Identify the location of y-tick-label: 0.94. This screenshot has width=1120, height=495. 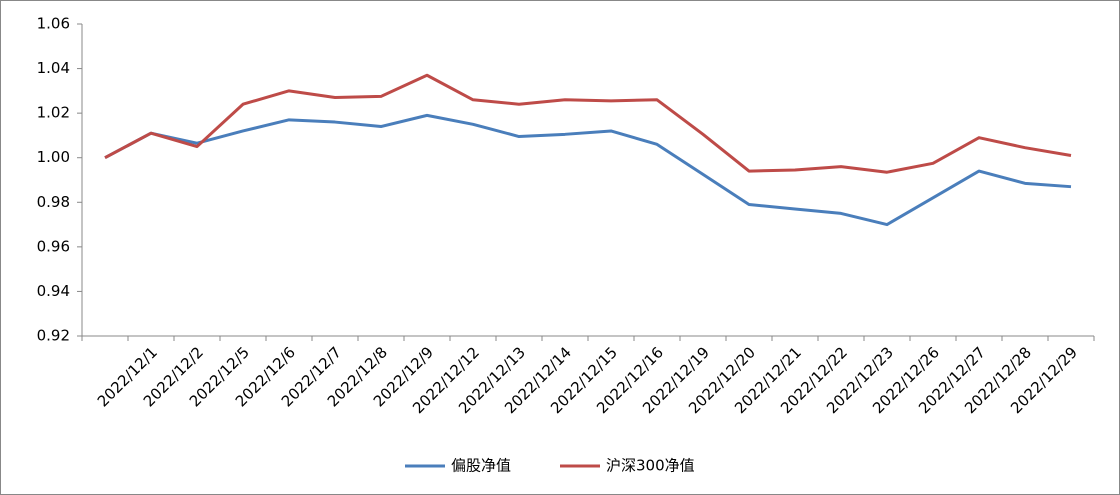
(53, 291).